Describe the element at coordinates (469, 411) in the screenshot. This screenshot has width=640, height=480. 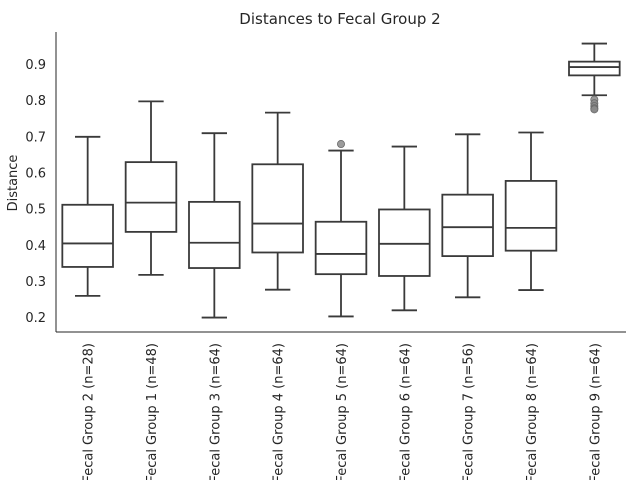
I see `x-tick-label: Fecal Group 7 (n=56)` at that location.